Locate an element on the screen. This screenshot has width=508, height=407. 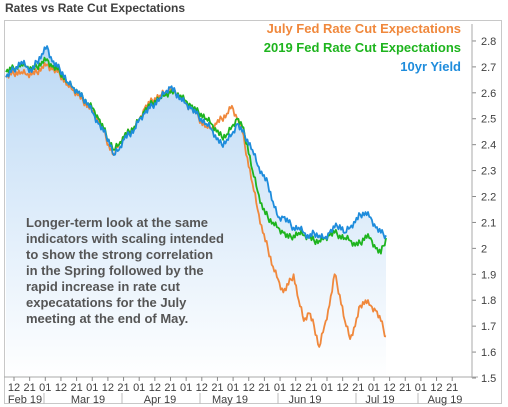
x-month-label: Mar 19 is located at coordinates (88, 400).